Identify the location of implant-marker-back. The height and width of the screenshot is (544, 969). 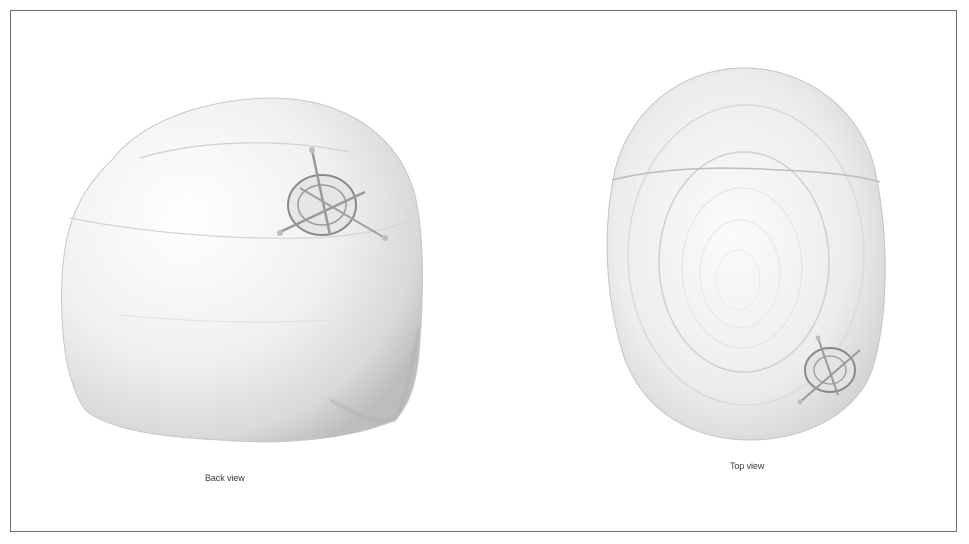
(332, 194).